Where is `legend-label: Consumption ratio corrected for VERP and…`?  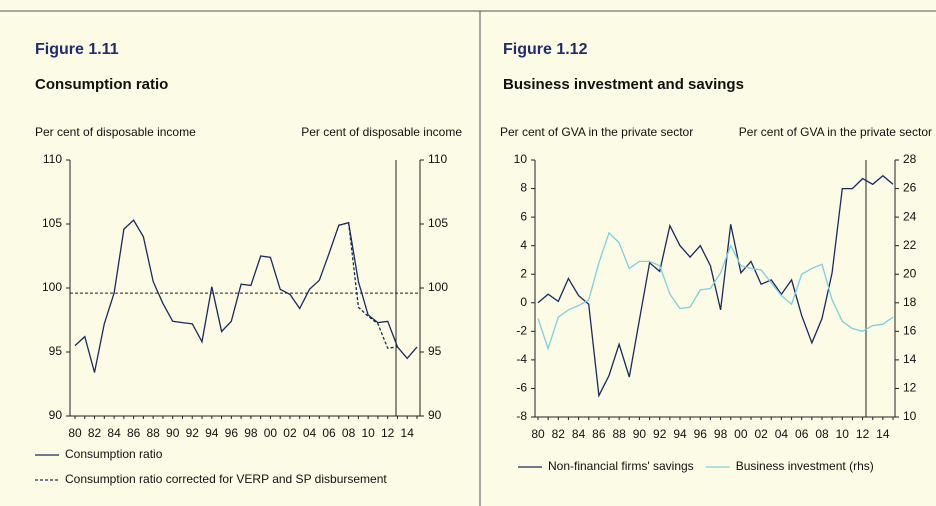
legend-label: Consumption ratio corrected for VERP and… is located at coordinates (226, 479).